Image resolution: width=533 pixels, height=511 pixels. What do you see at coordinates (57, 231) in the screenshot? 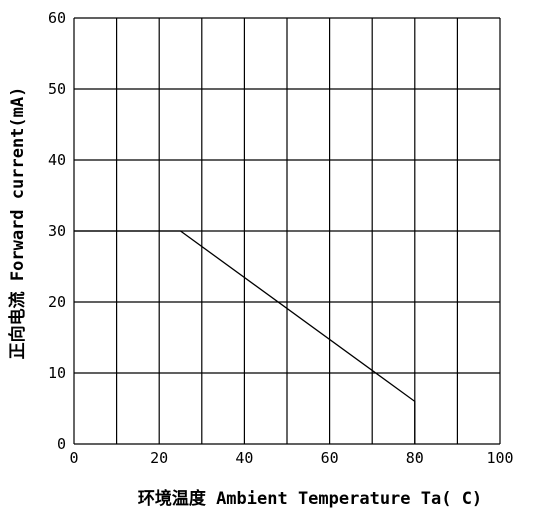
I see `y-tick-label: 30` at bounding box center [57, 231].